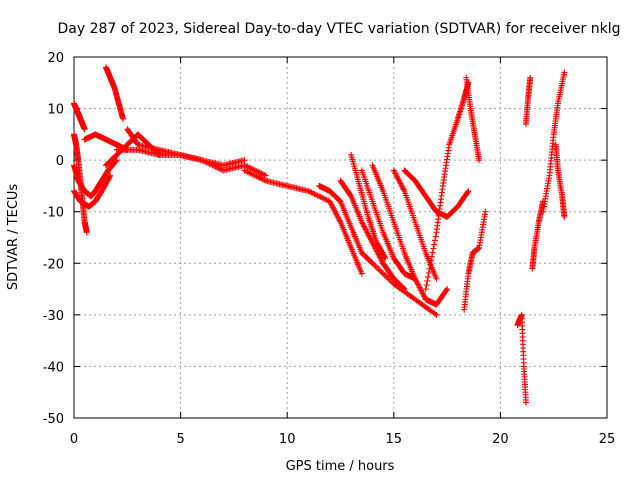  What do you see at coordinates (607, 439) in the screenshot?
I see `x-tick-label: 25` at bounding box center [607, 439].